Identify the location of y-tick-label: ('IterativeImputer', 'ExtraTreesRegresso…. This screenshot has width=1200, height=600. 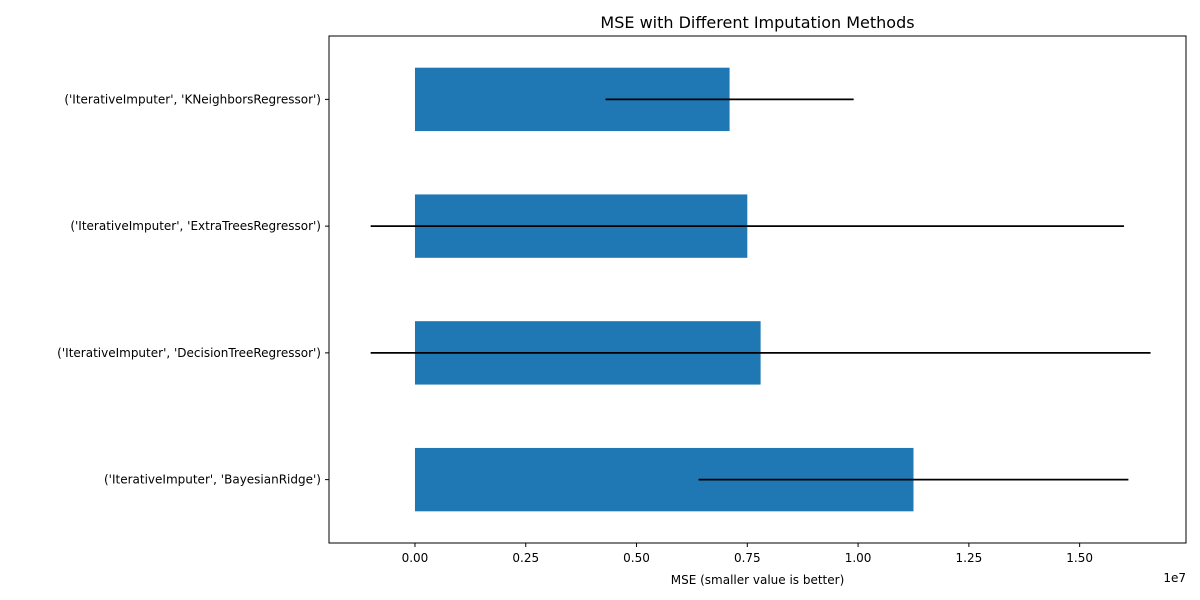
(195, 226).